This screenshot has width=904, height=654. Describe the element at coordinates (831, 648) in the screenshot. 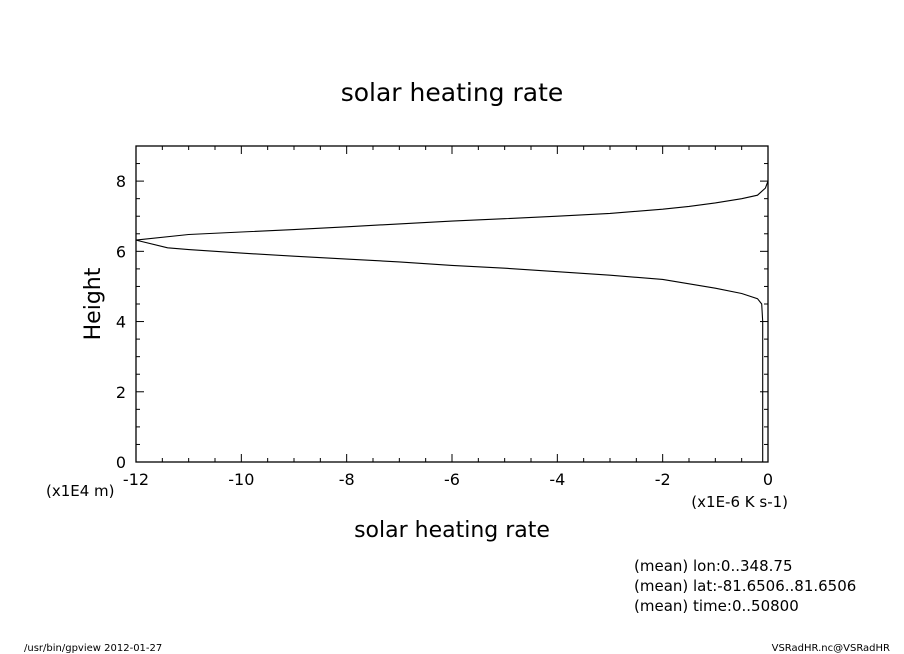

I see `footer-right: VSRadHR.nc@VSRadHR` at that location.